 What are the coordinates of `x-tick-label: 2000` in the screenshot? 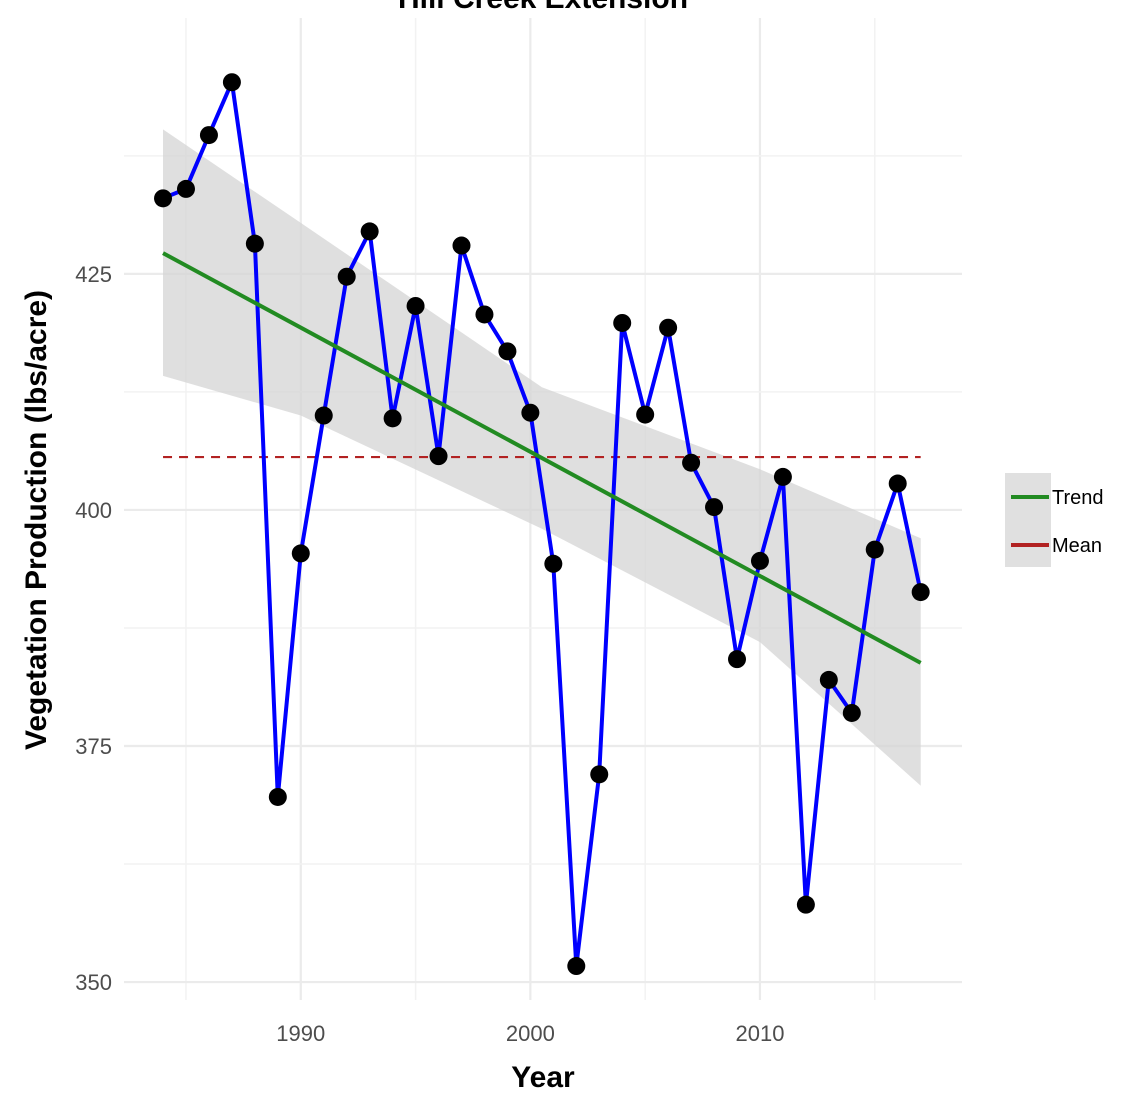 It's located at (530, 1033).